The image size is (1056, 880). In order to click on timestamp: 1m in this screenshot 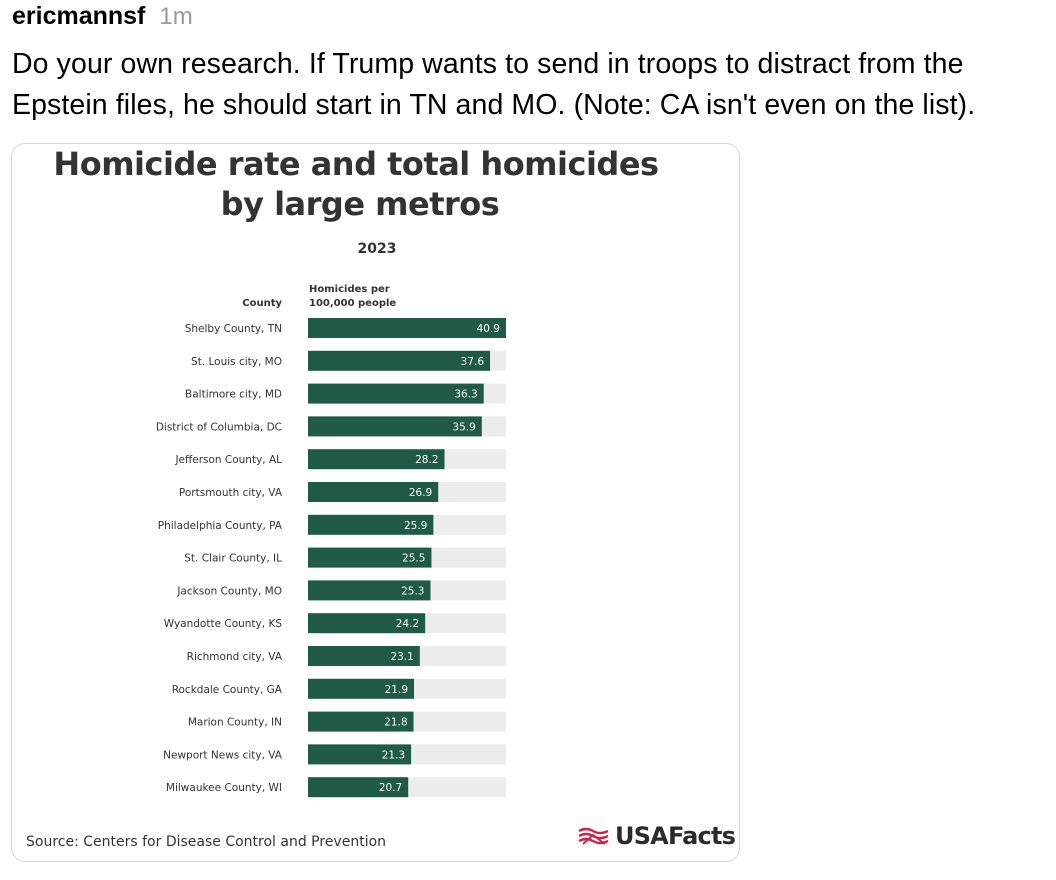, I will do `click(176, 16)`.